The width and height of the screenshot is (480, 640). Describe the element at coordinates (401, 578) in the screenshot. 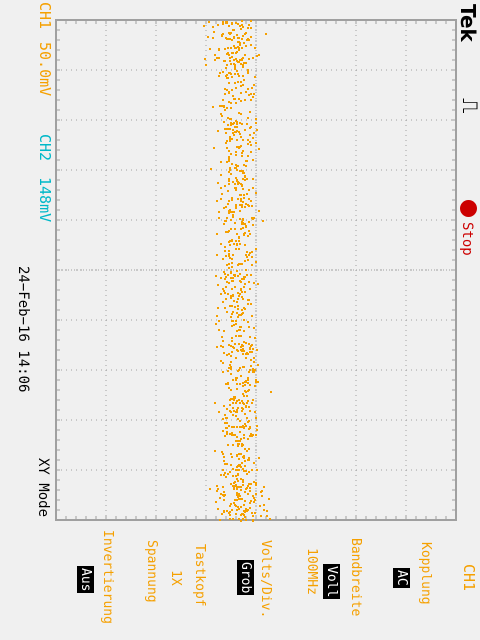

I see `menu-item-value: AC` at that location.